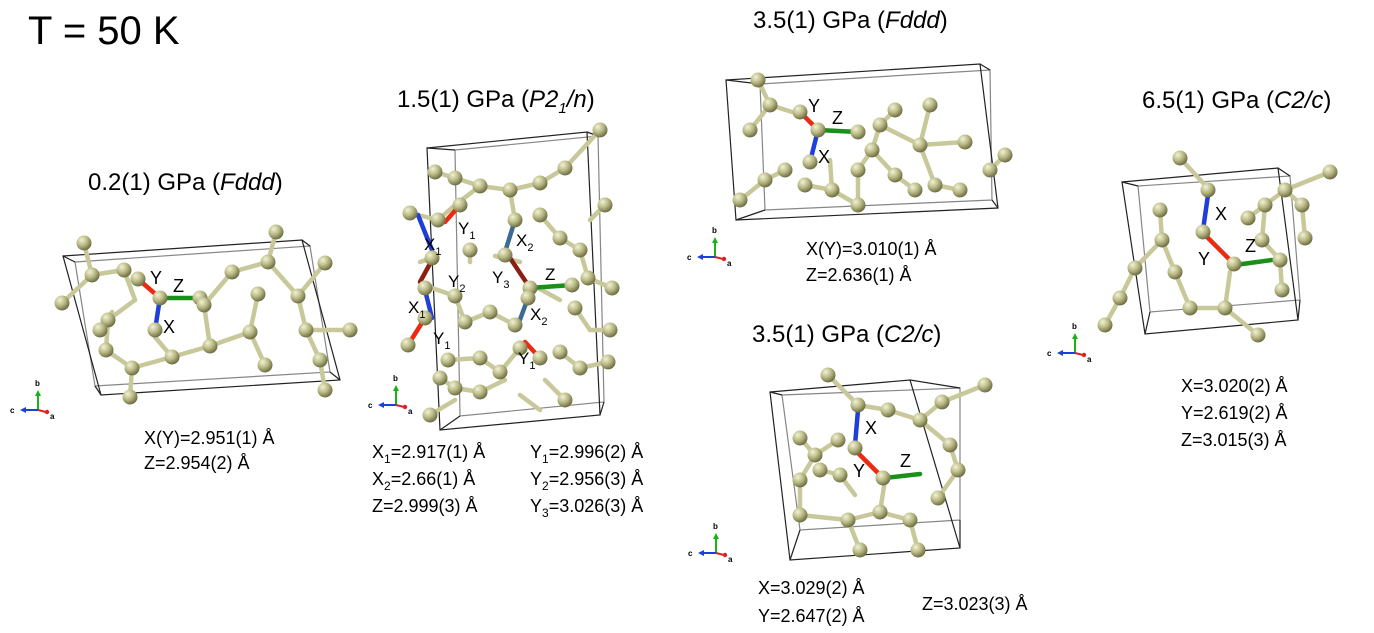  What do you see at coordinates (846, 334) in the screenshot?
I see `panel-title: 3.5(1) GPa (C2/c)` at bounding box center [846, 334].